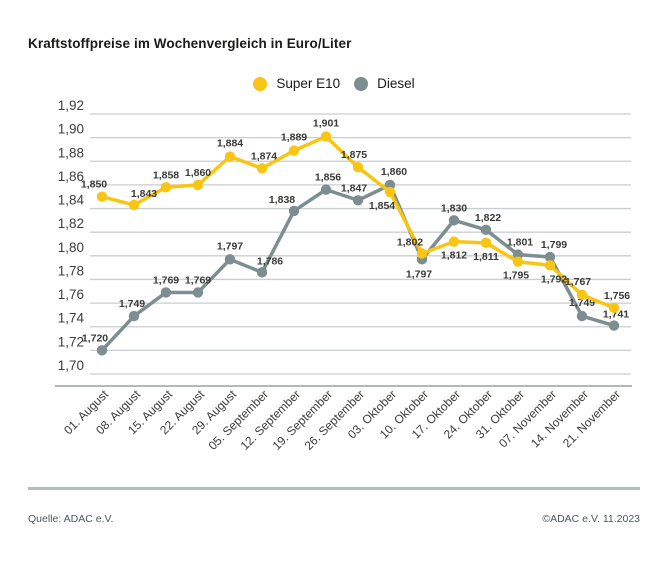  Describe the element at coordinates (71, 152) in the screenshot. I see `y-axis-tick-label: 1,88` at that location.